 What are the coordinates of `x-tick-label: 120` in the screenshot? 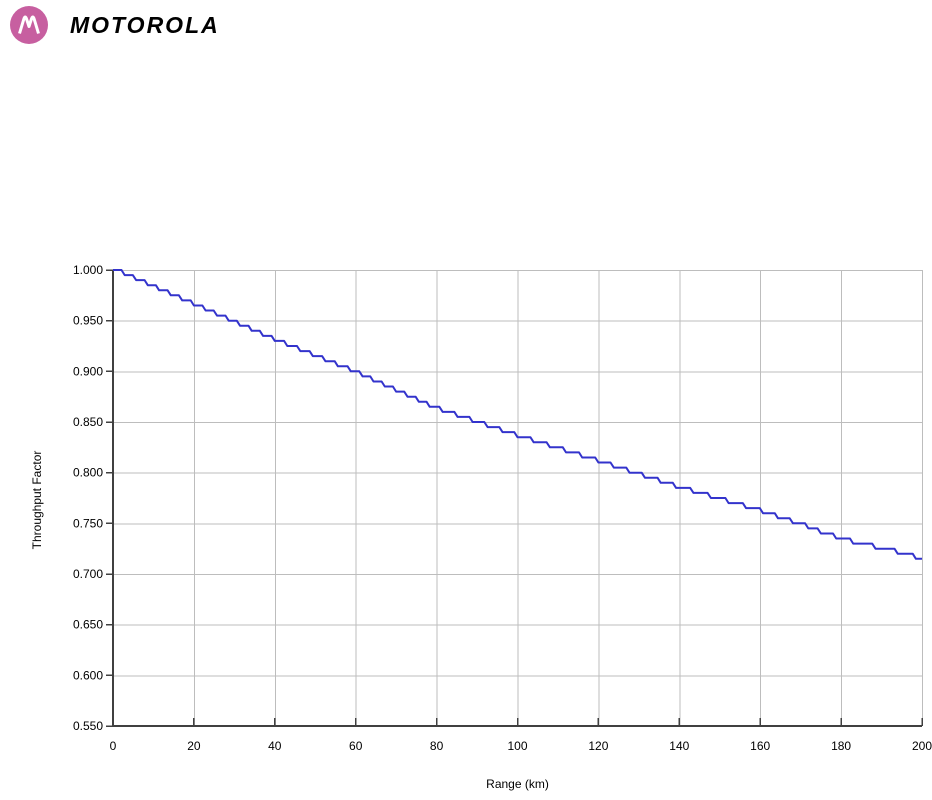 It's located at (598, 746).